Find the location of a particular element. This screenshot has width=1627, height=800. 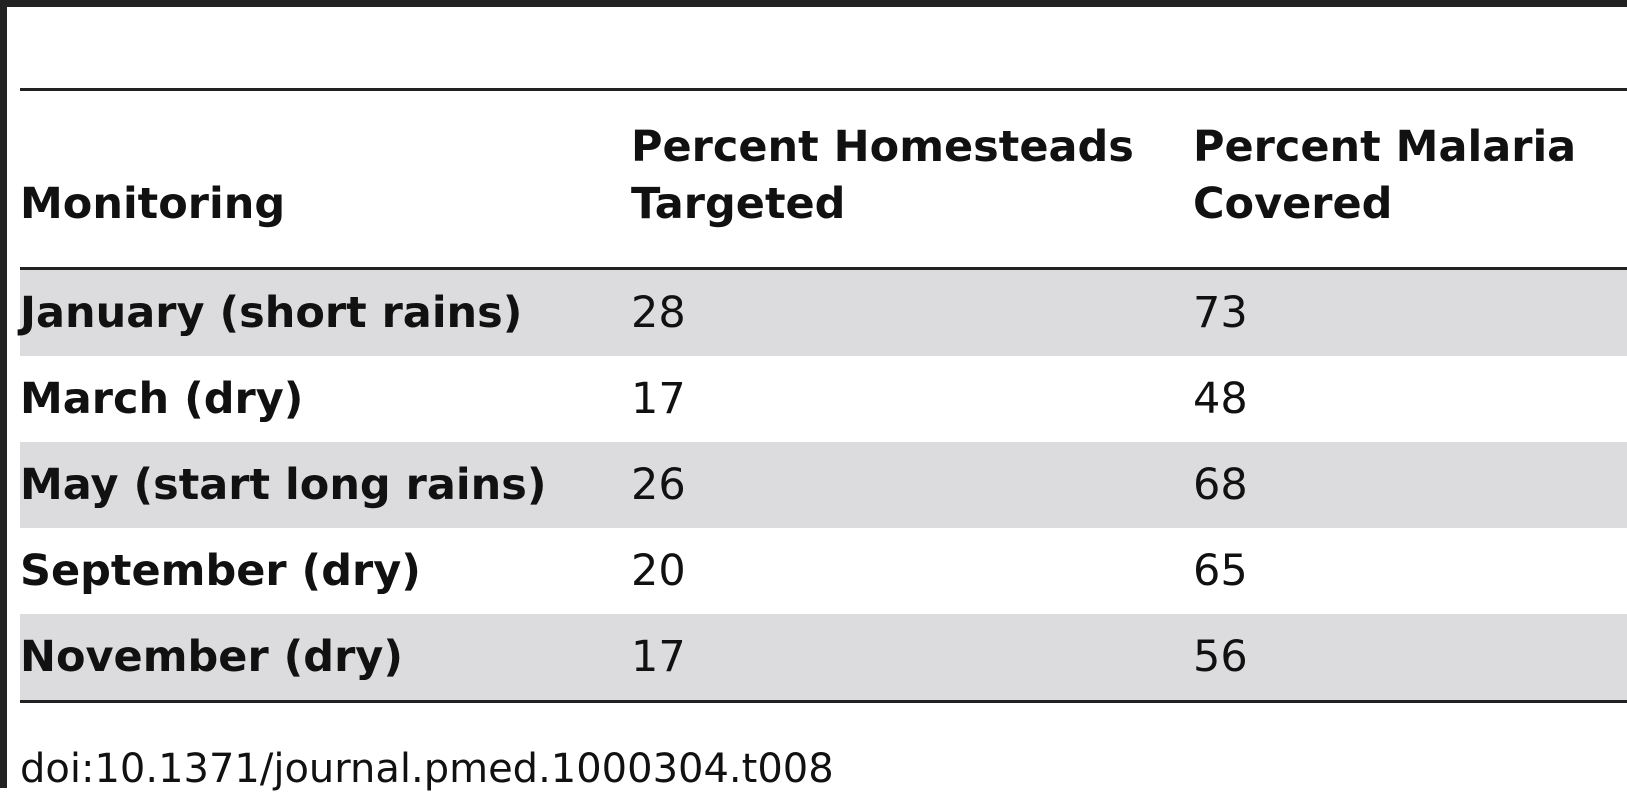

row-label: March (dry) is located at coordinates (162, 399).